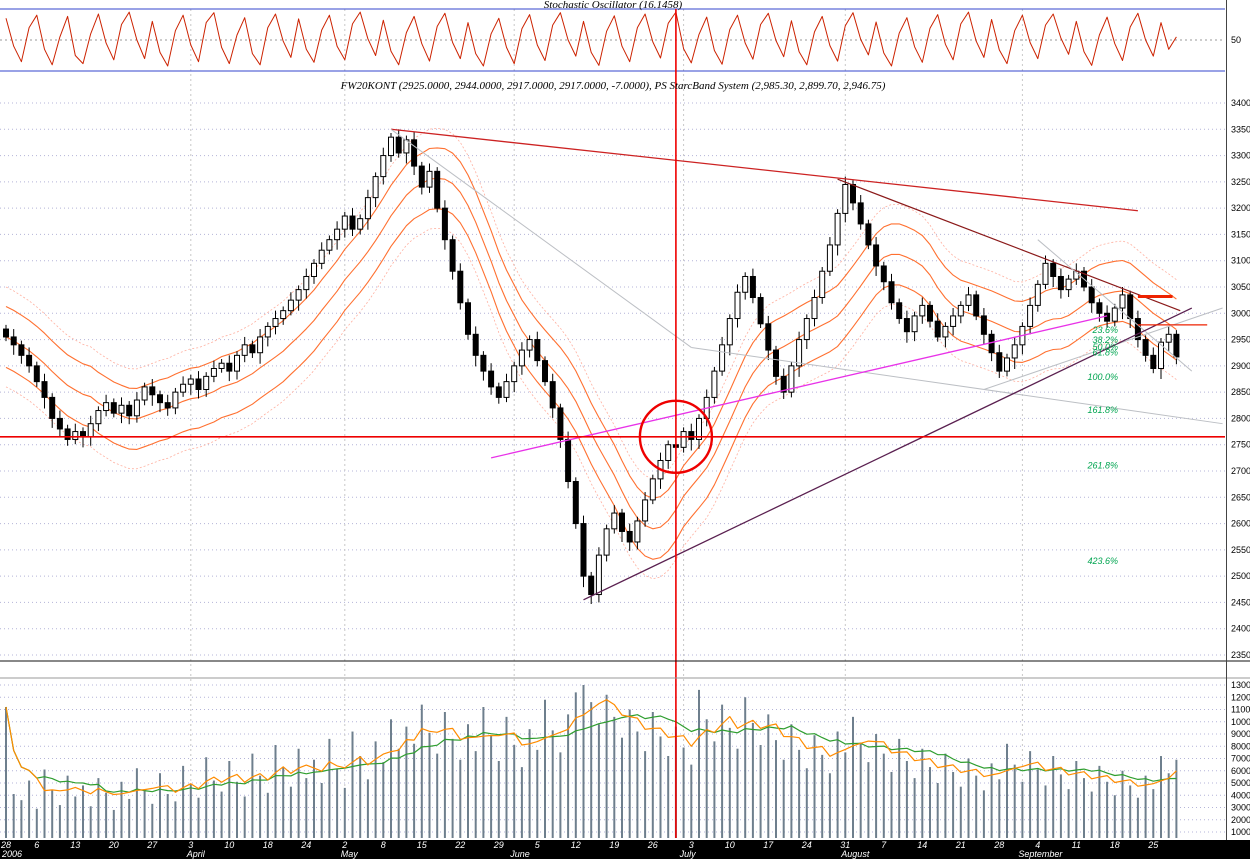  Describe the element at coordinates (1240, 156) in the screenshot. I see `svg-text: 3300` at that location.